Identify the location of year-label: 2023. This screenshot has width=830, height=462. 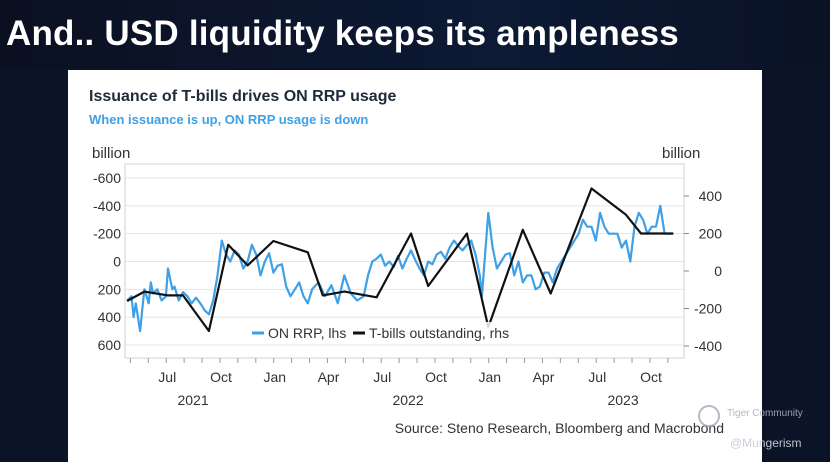
(622, 400).